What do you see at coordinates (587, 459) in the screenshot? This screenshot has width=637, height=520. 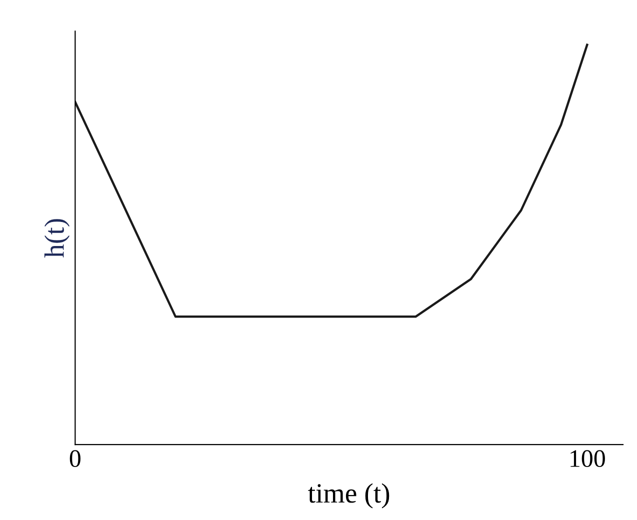 I see `x-tick-label: 100` at bounding box center [587, 459].